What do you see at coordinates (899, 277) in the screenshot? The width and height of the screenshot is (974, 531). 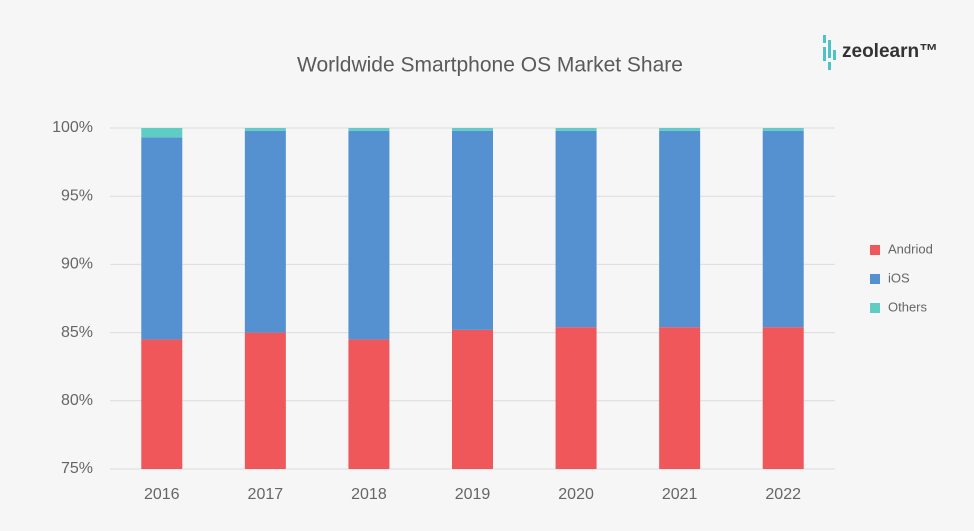 I see `legend-label: iOS` at bounding box center [899, 277].